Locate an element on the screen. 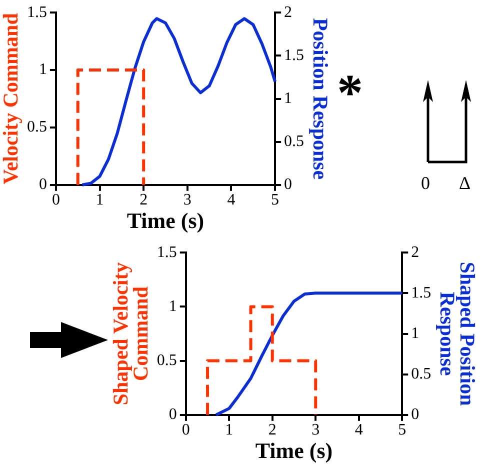 The image size is (482, 467). text: 0 is located at coordinates (425, 183).